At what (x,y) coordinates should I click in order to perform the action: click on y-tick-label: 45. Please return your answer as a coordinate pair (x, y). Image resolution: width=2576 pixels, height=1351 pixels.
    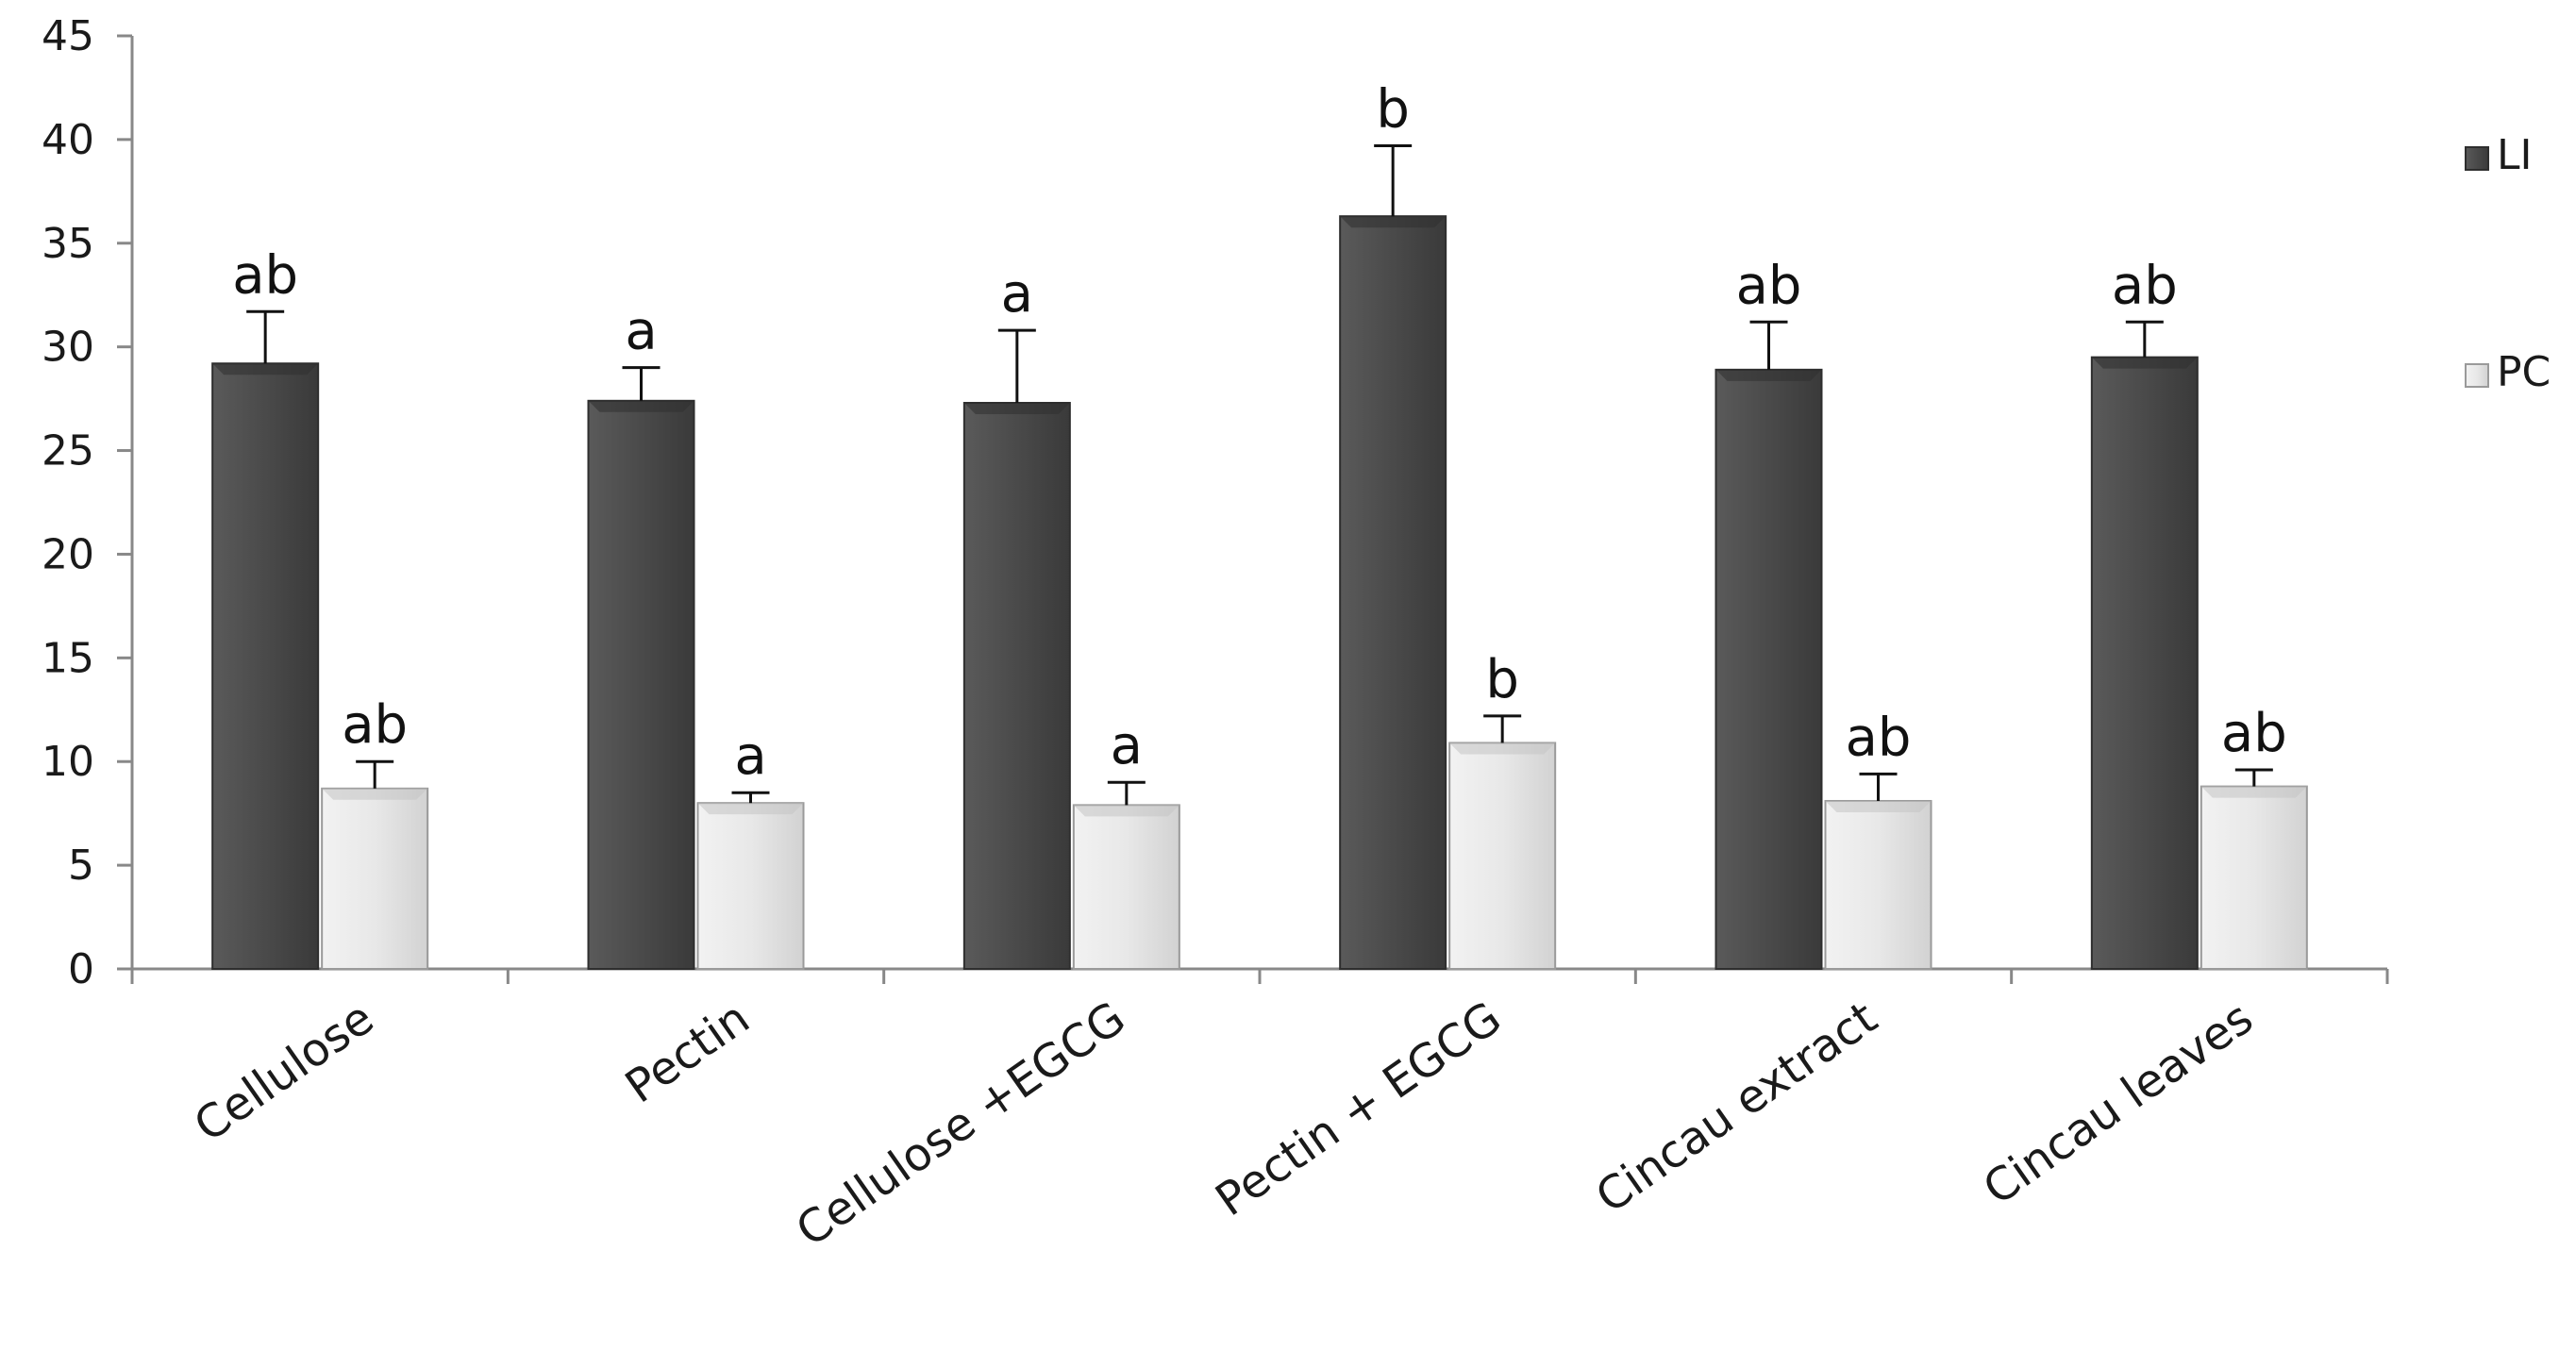
    Looking at the image, I should click on (68, 36).